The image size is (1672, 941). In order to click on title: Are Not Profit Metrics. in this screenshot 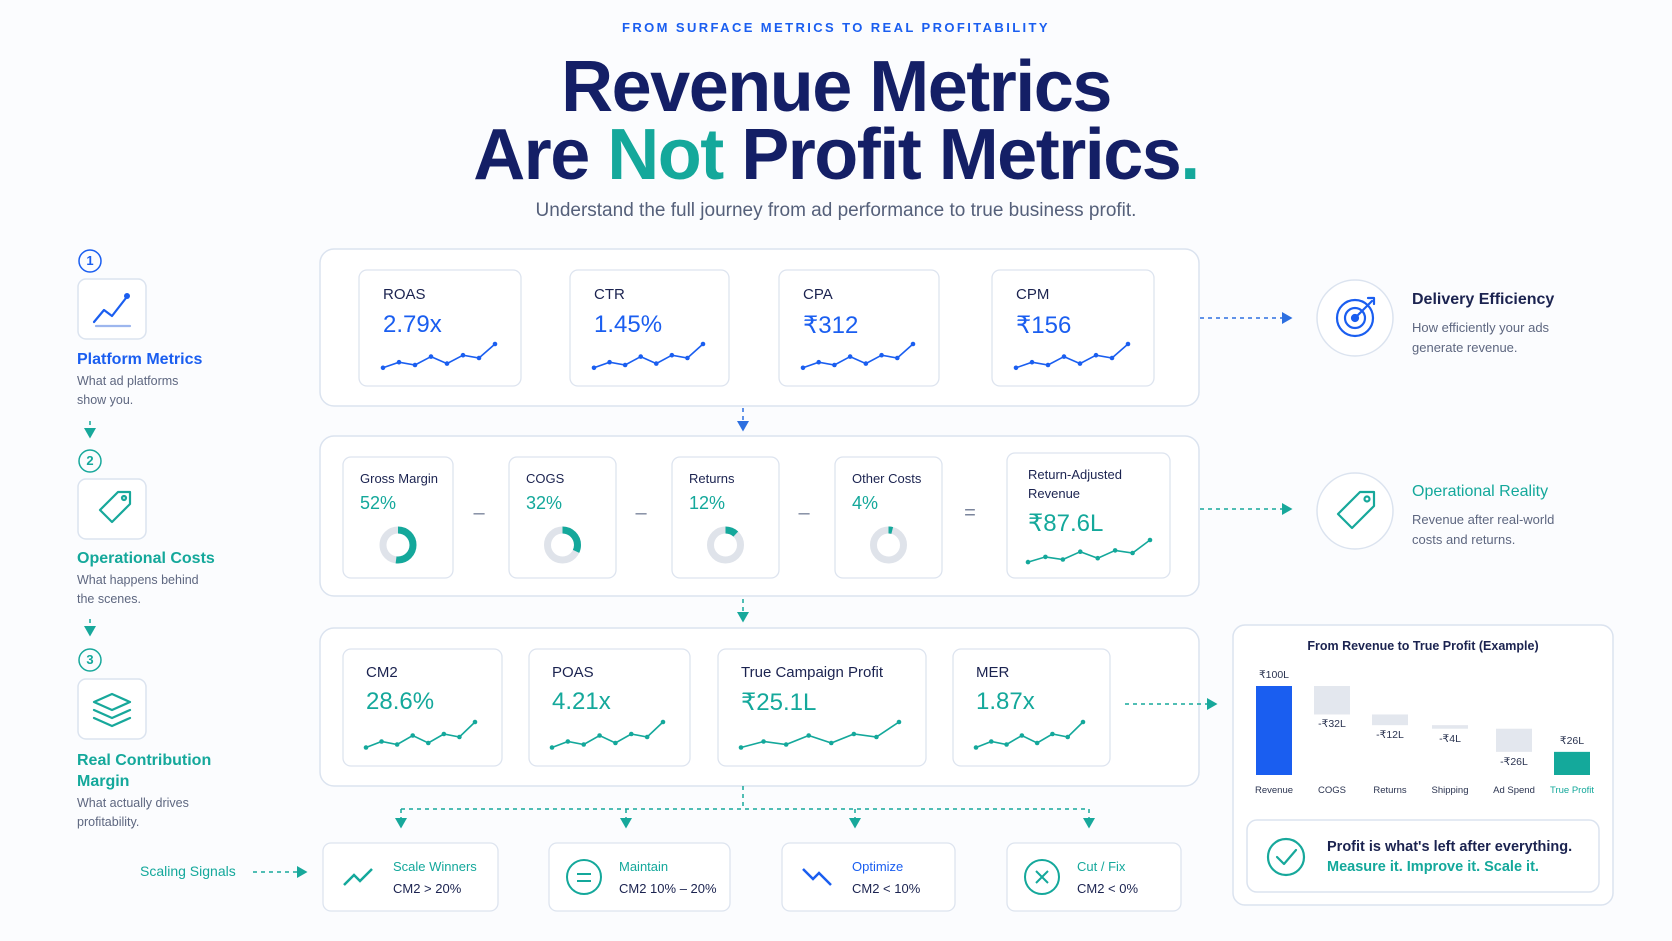, I will do `click(836, 155)`.